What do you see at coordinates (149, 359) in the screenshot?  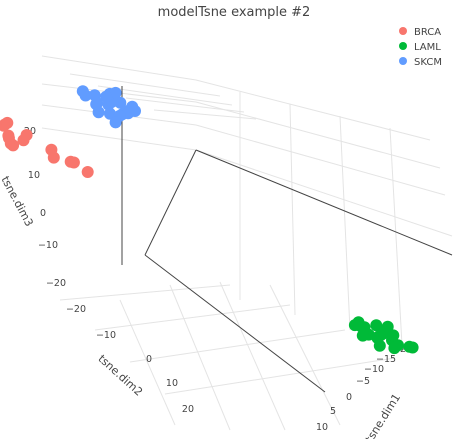 I see `dim2-tick-label: 0` at bounding box center [149, 359].